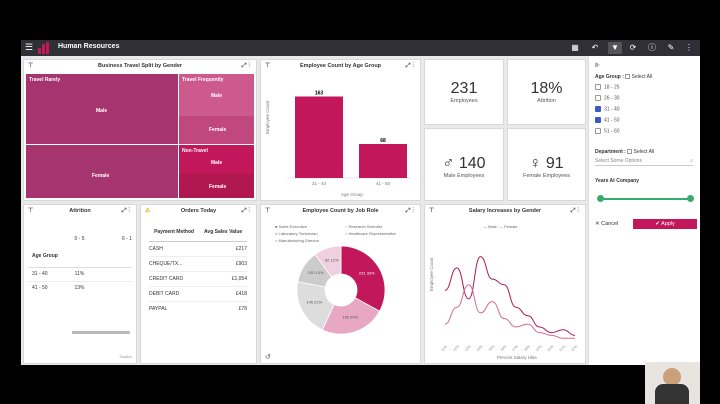 The height and width of the screenshot is (404, 720). What do you see at coordinates (645, 199) in the screenshot?
I see `years-slider-track` at bounding box center [645, 199].